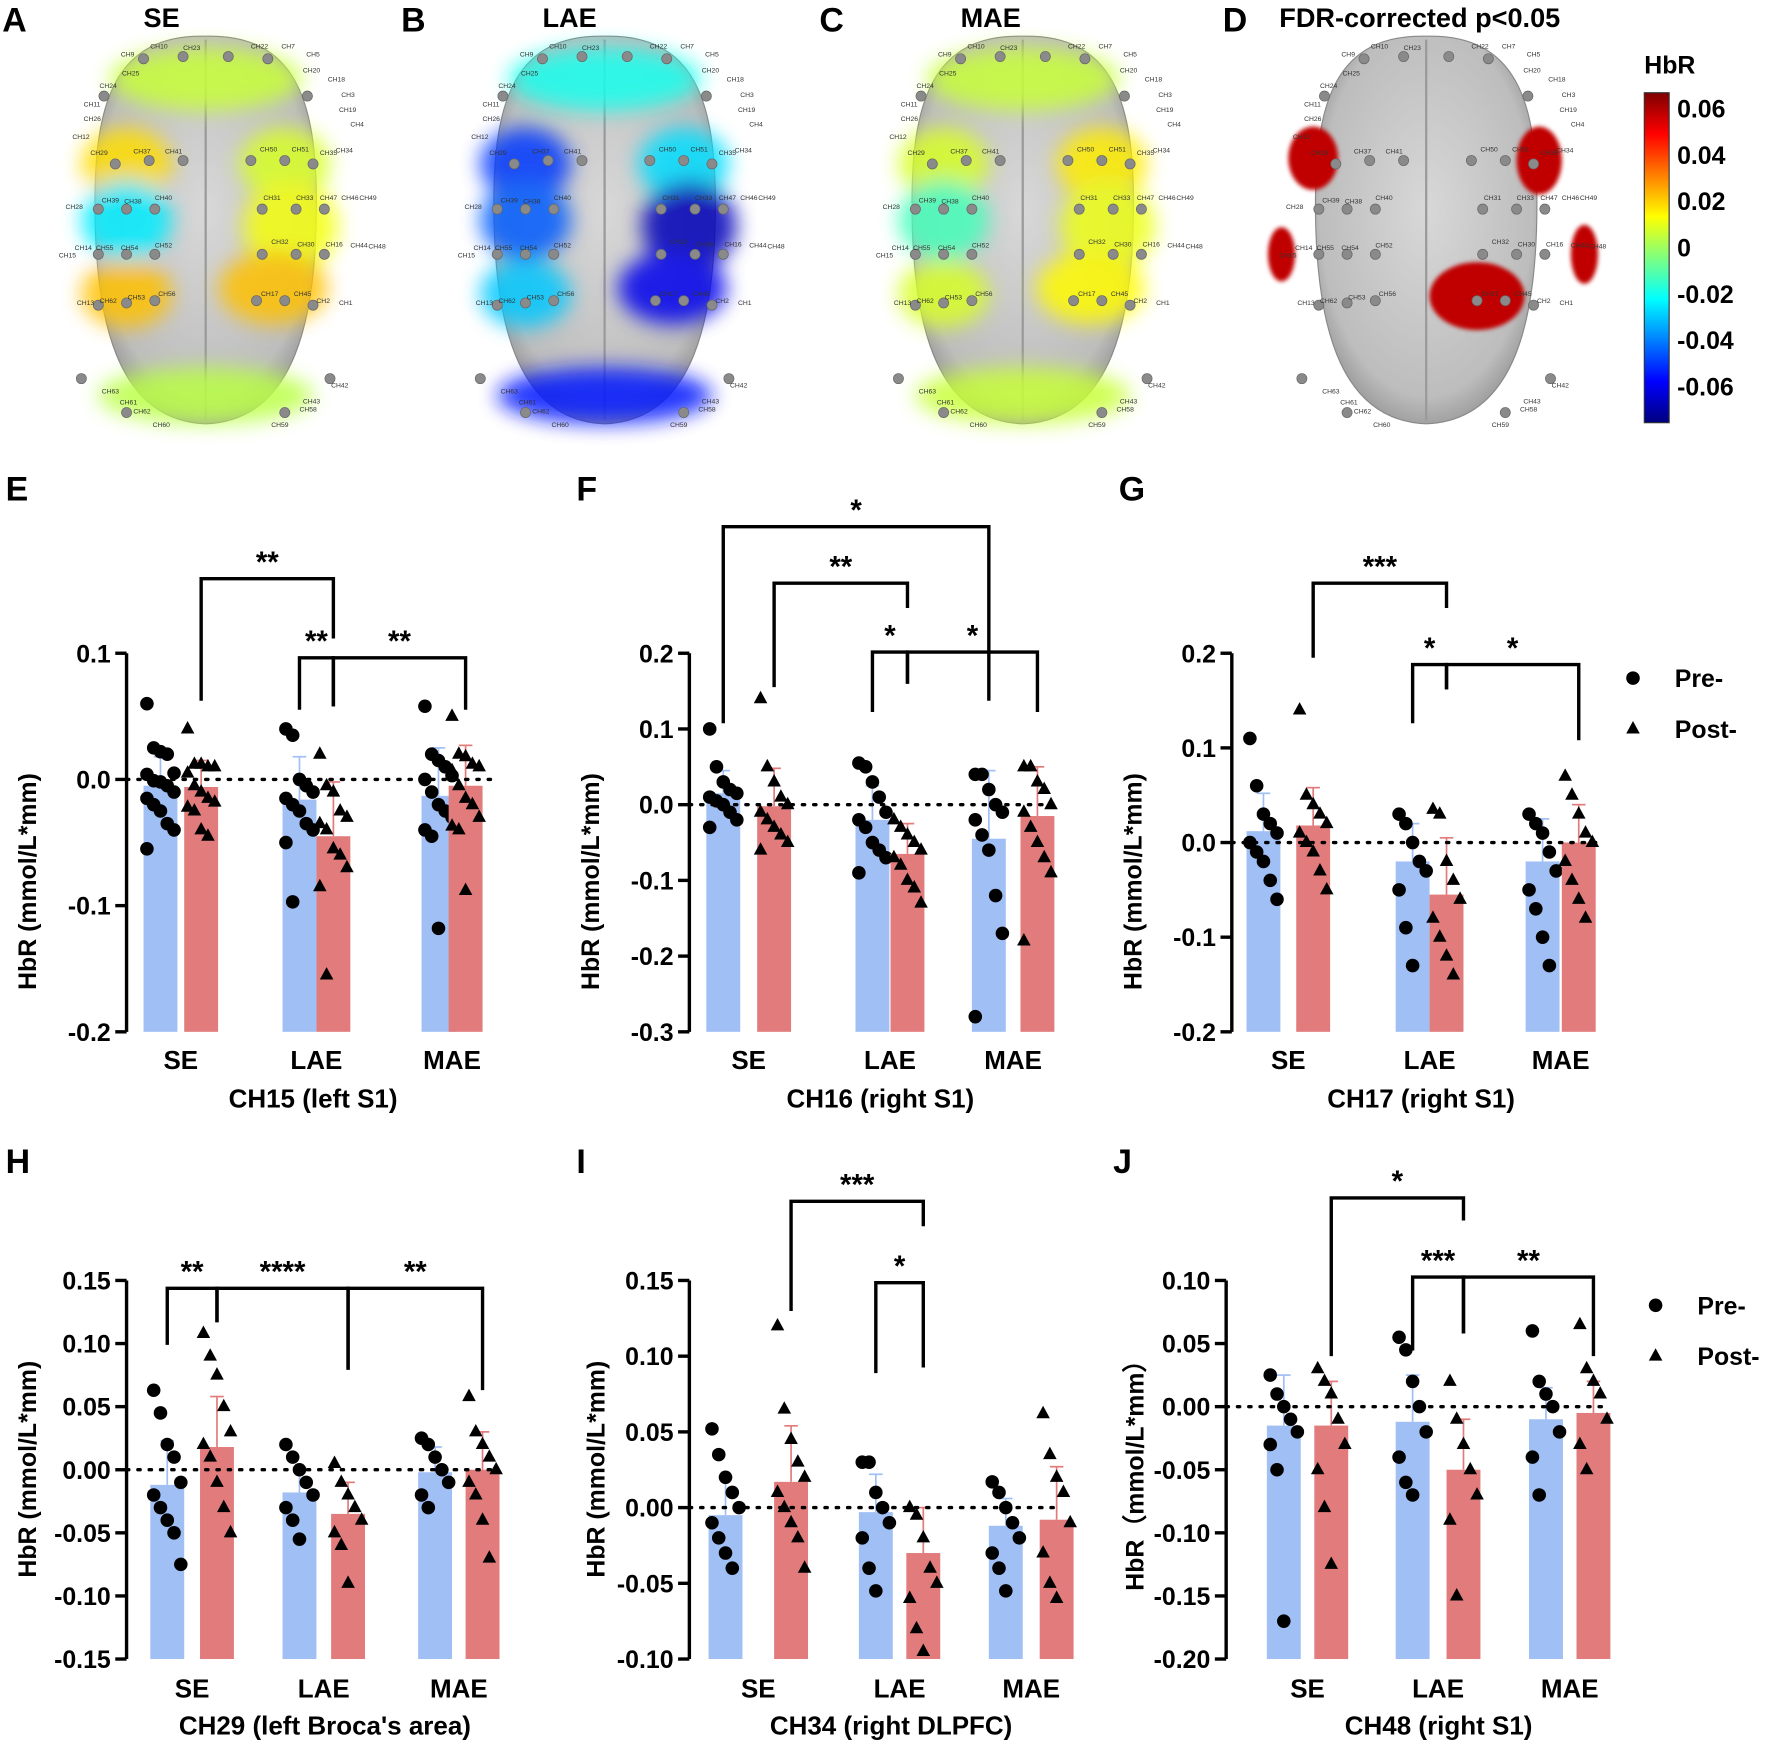  Describe the element at coordinates (1331, 391) in the screenshot. I see `channel-label: CH63` at that location.